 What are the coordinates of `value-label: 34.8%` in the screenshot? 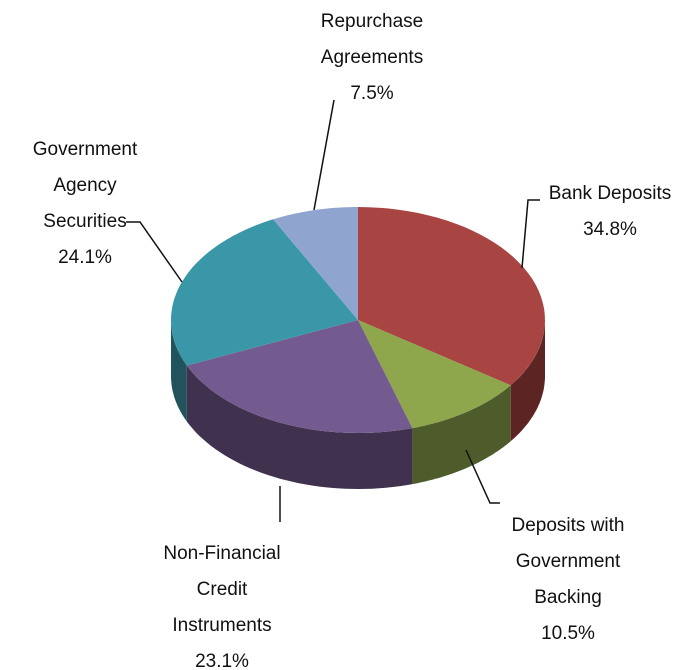 It's located at (610, 229).